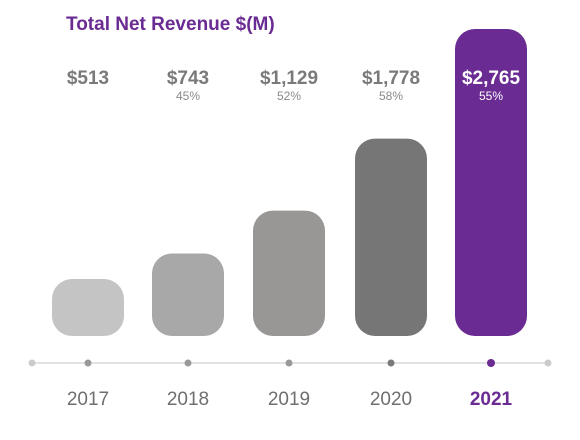  I want to click on bar-2019, so click(289, 273).